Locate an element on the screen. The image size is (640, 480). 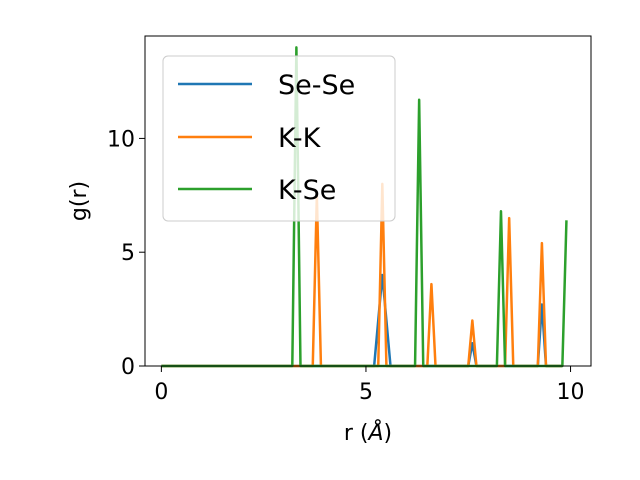
legend: Se-Se K-K K-Se is located at coordinates (279, 138).